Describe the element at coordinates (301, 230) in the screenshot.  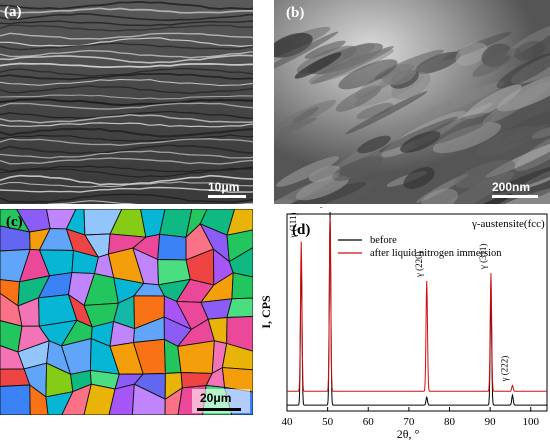
I see `panel-label-d: (d)` at that location.